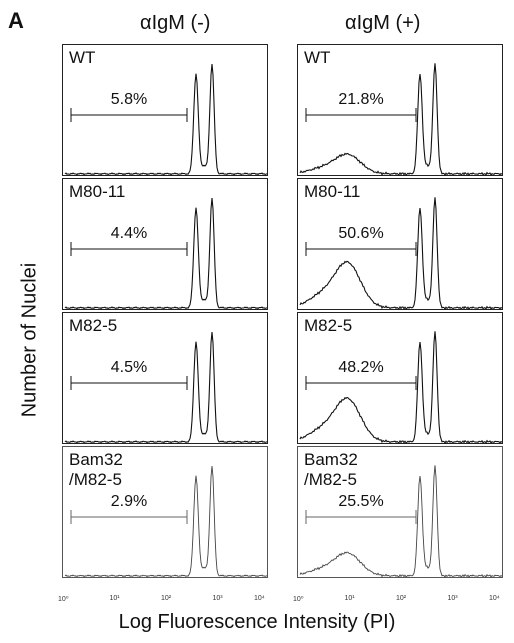 This screenshot has width=514, height=643. I want to click on histogram-panel: Bam32 /M82-5 2.9%, so click(165, 512).